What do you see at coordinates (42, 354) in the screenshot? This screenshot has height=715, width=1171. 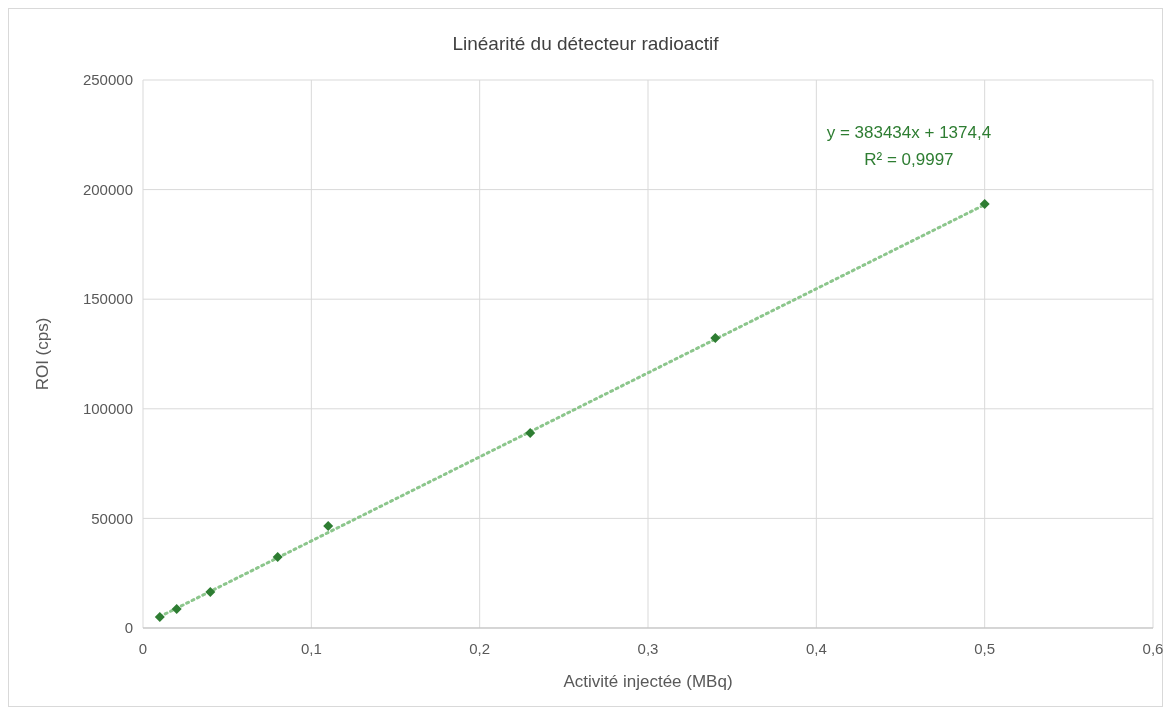 I see `y-axis-title: ROI (cps)` at bounding box center [42, 354].